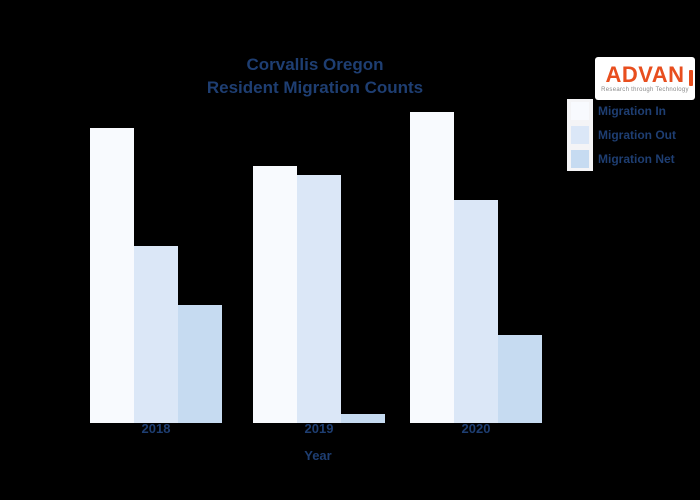  What do you see at coordinates (645, 90) in the screenshot?
I see `advan-logo-tagline: Research through Technology` at bounding box center [645, 90].